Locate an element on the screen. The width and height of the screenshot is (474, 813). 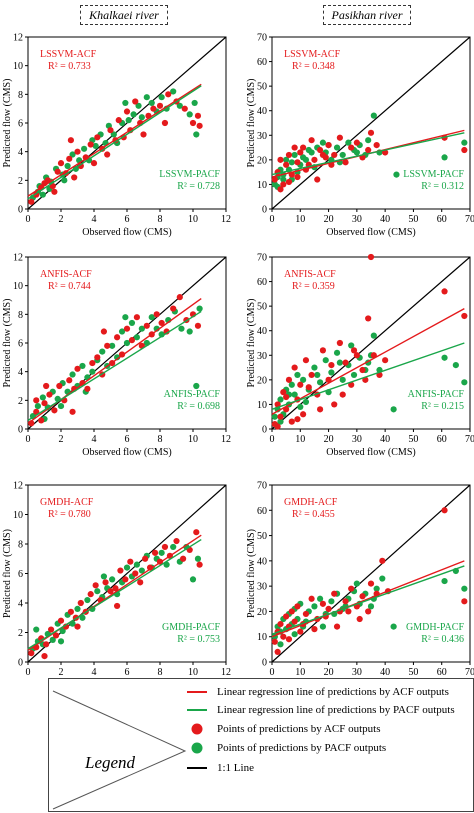
y-tick-label: 2 is located at coordinates (20, 181).